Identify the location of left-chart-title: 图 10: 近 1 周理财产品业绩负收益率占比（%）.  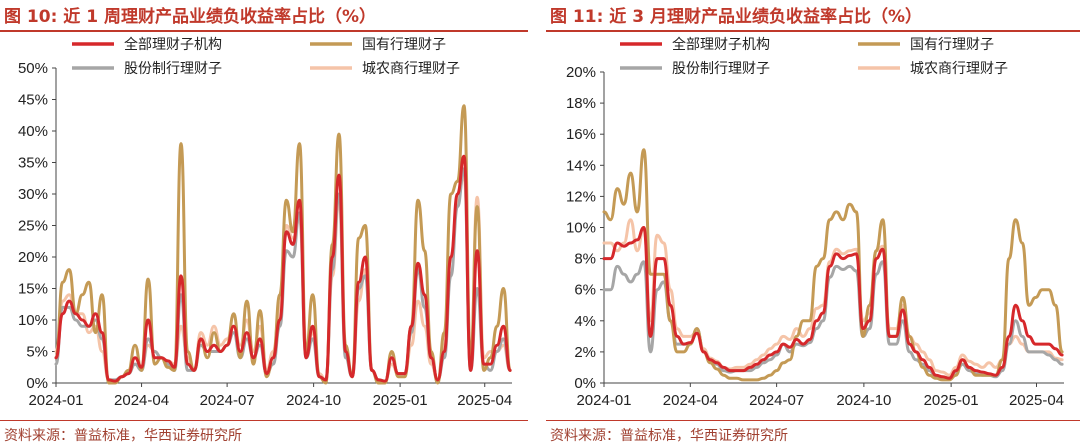
(190, 17).